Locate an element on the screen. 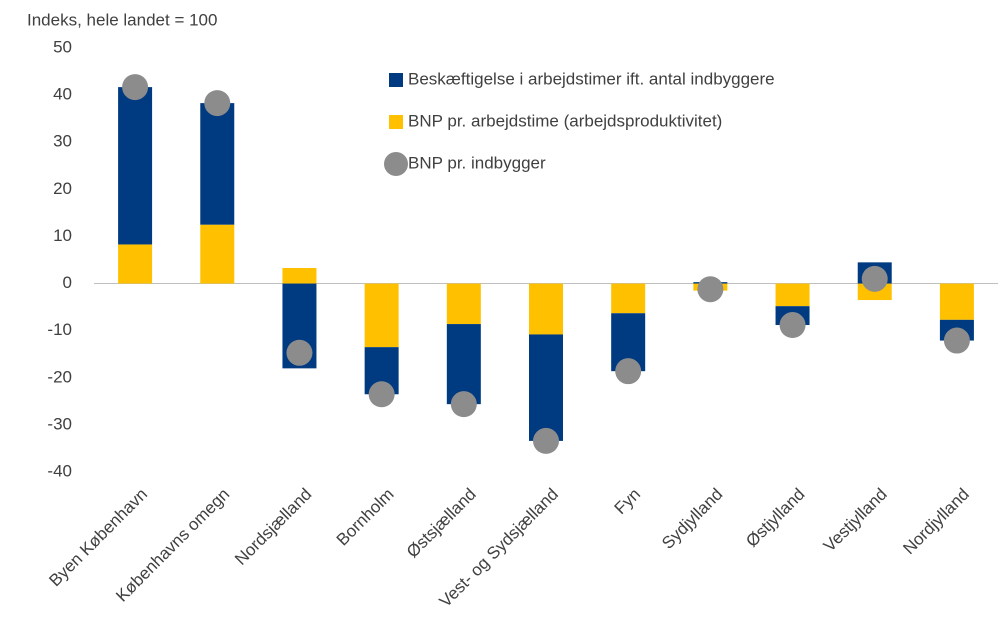  x-tick-label: Østjylland is located at coordinates (775, 518).